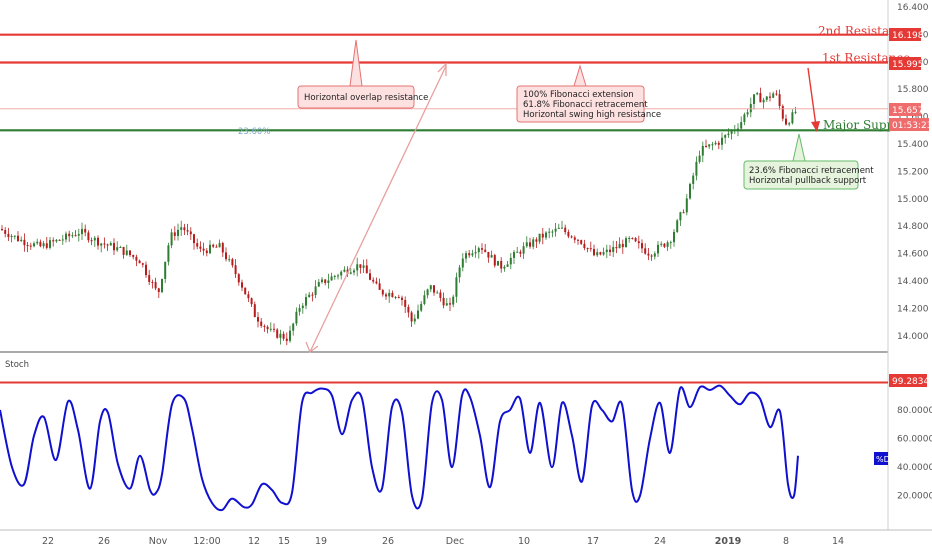 This screenshot has width=932, height=550. What do you see at coordinates (362, 74) in the screenshot?
I see `annotation-overlap-resistance: Horizontal overlap resistance` at bounding box center [362, 74].